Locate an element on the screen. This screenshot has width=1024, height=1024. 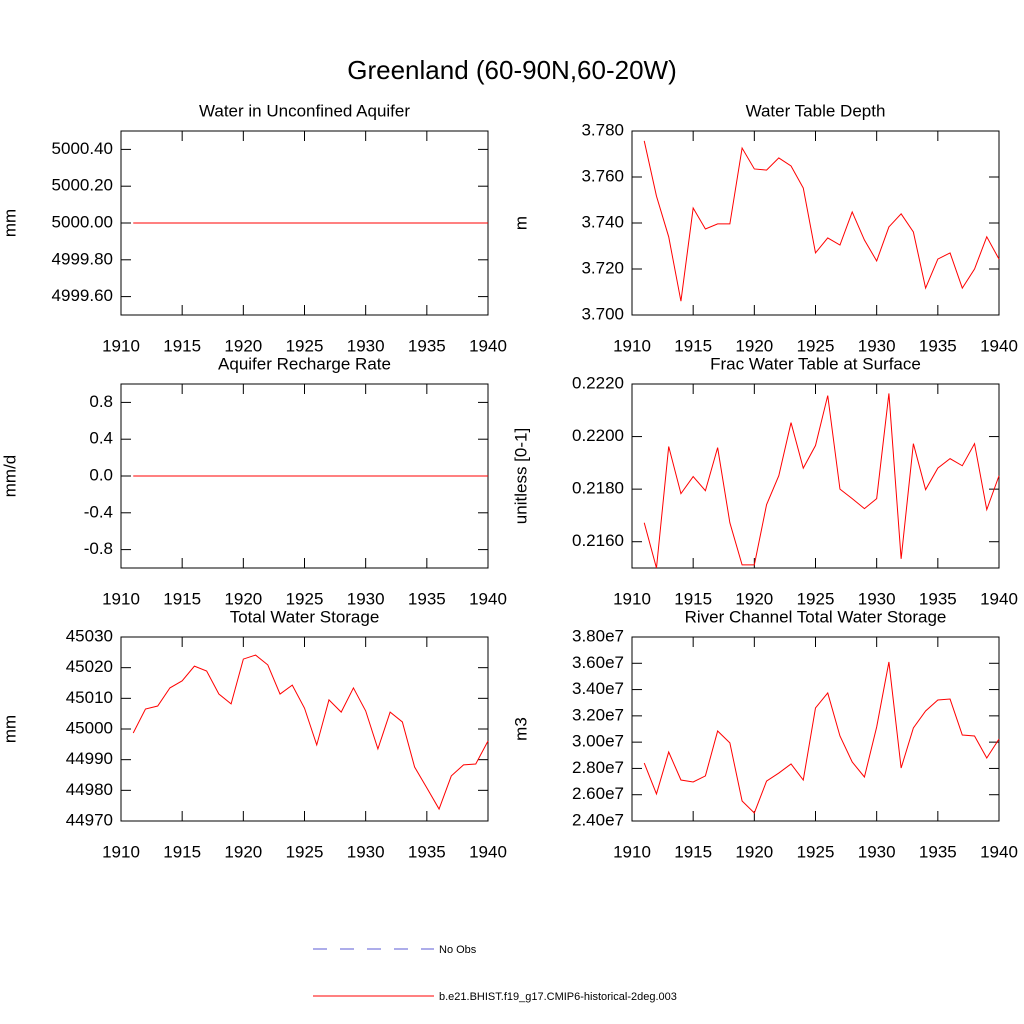
y-tick-label: 44970 is located at coordinates (89, 819).